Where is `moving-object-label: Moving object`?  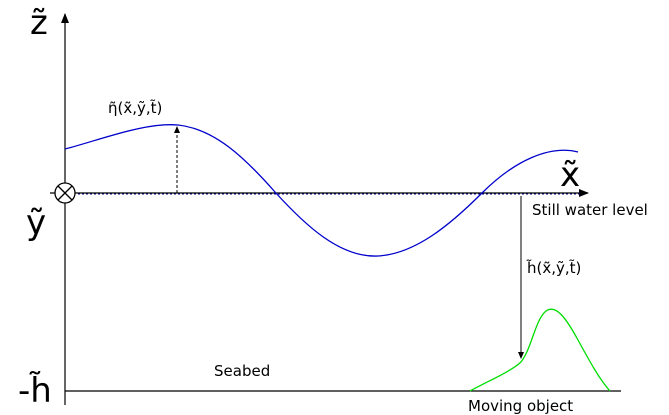
moving-object-label: Moving object is located at coordinates (520, 406).